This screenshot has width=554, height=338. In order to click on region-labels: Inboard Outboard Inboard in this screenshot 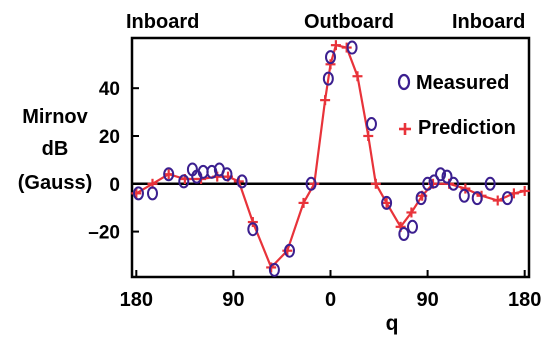, I will do `click(325, 22)`.